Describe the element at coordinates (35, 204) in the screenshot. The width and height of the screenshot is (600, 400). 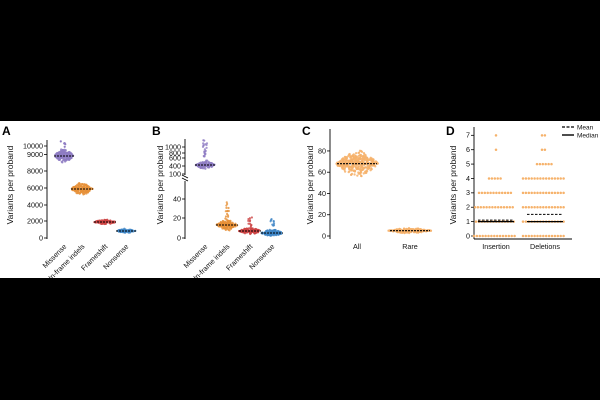
I see `panel-a-y-tick-label: 4000` at that location.